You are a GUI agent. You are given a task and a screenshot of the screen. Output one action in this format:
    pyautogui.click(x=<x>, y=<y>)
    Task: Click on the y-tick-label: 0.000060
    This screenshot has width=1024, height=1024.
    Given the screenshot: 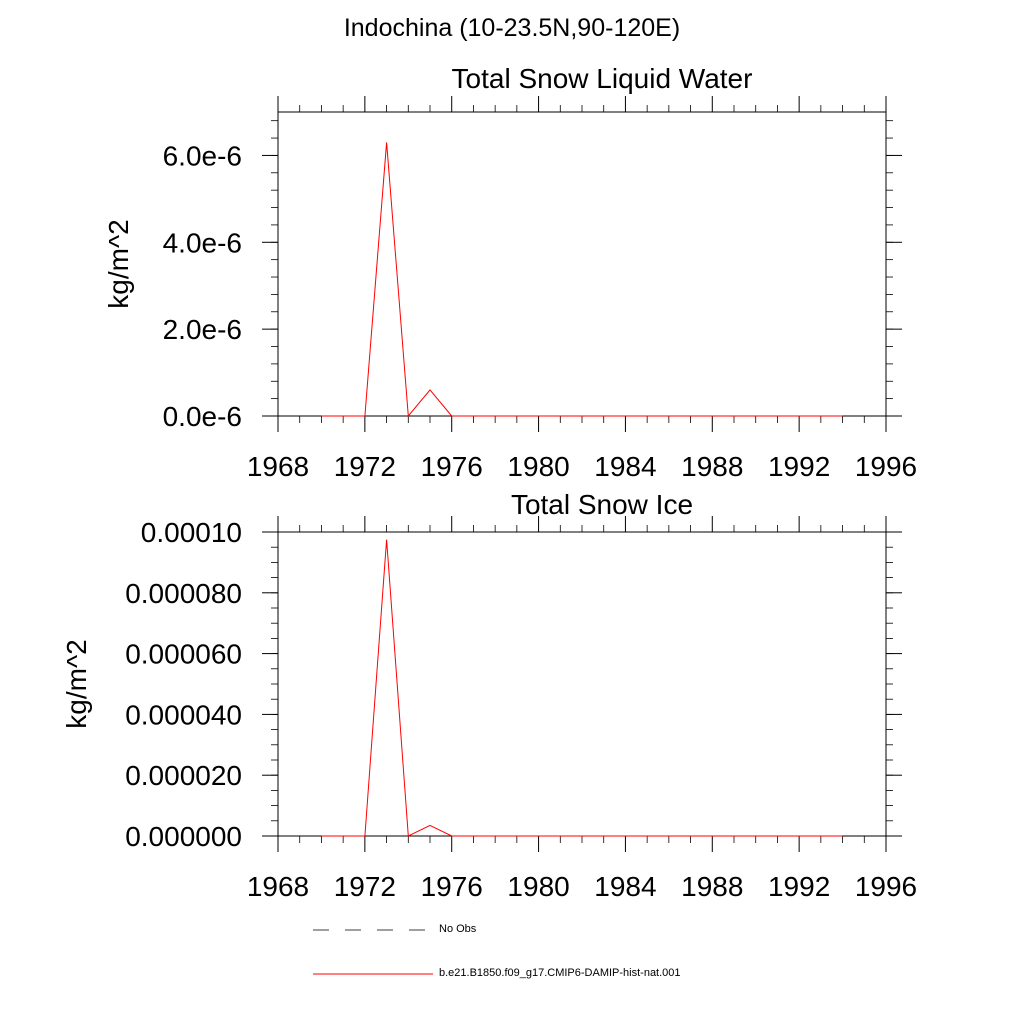 What is the action you would take?
    pyautogui.click(x=183, y=654)
    